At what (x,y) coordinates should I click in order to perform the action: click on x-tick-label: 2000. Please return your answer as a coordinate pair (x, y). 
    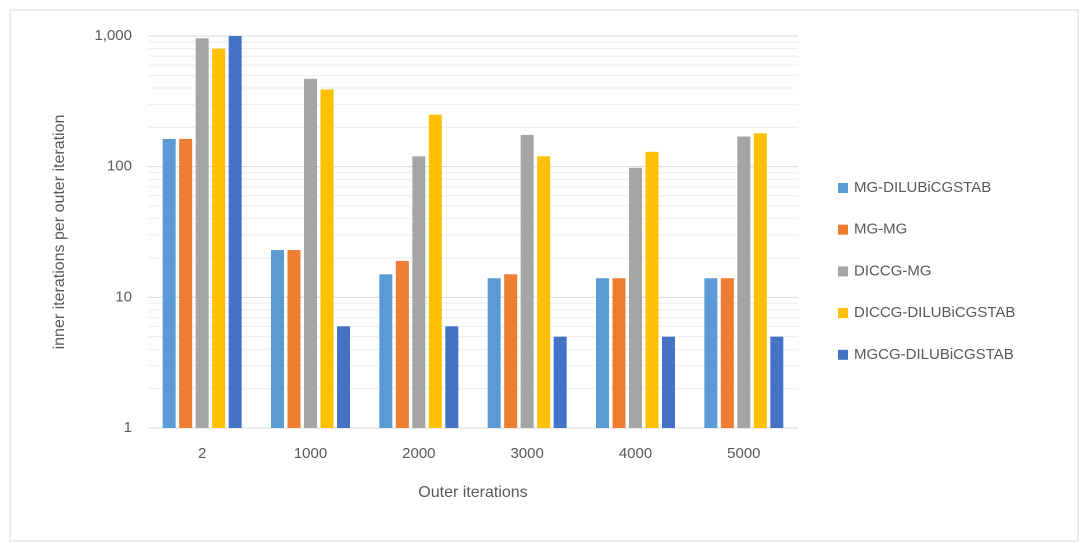
    Looking at the image, I should click on (418, 453).